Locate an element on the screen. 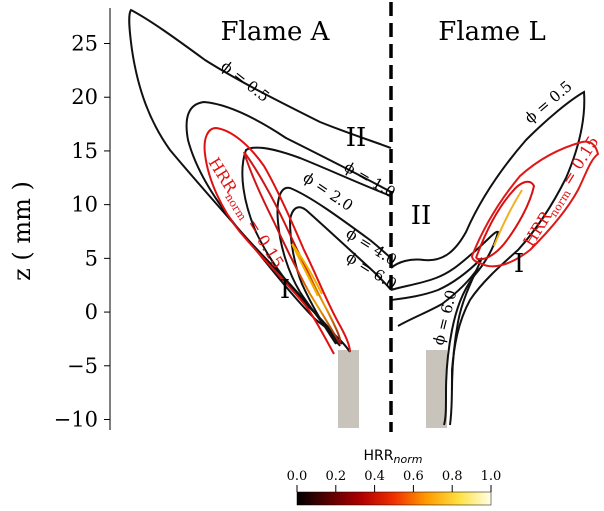 This screenshot has width=604, height=511. y-tick-label: 10 is located at coordinates (84, 205).